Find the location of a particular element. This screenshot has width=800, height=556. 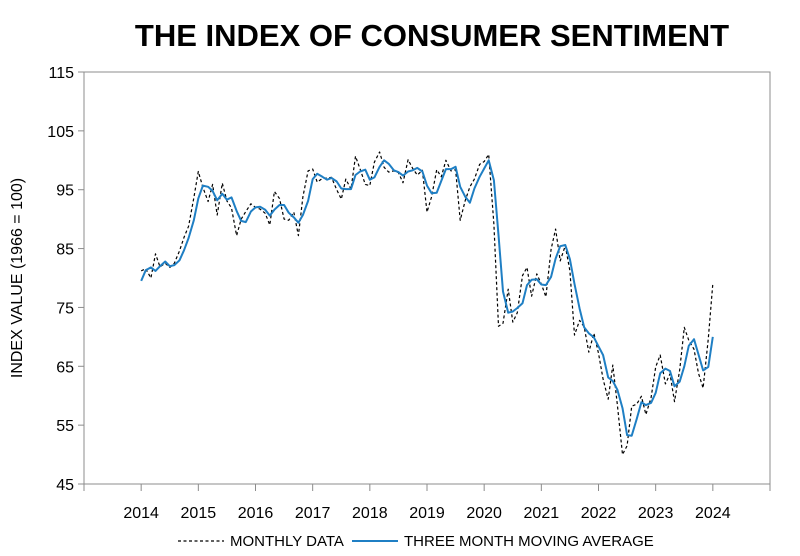

x-tick-label: 2020 is located at coordinates (484, 513).